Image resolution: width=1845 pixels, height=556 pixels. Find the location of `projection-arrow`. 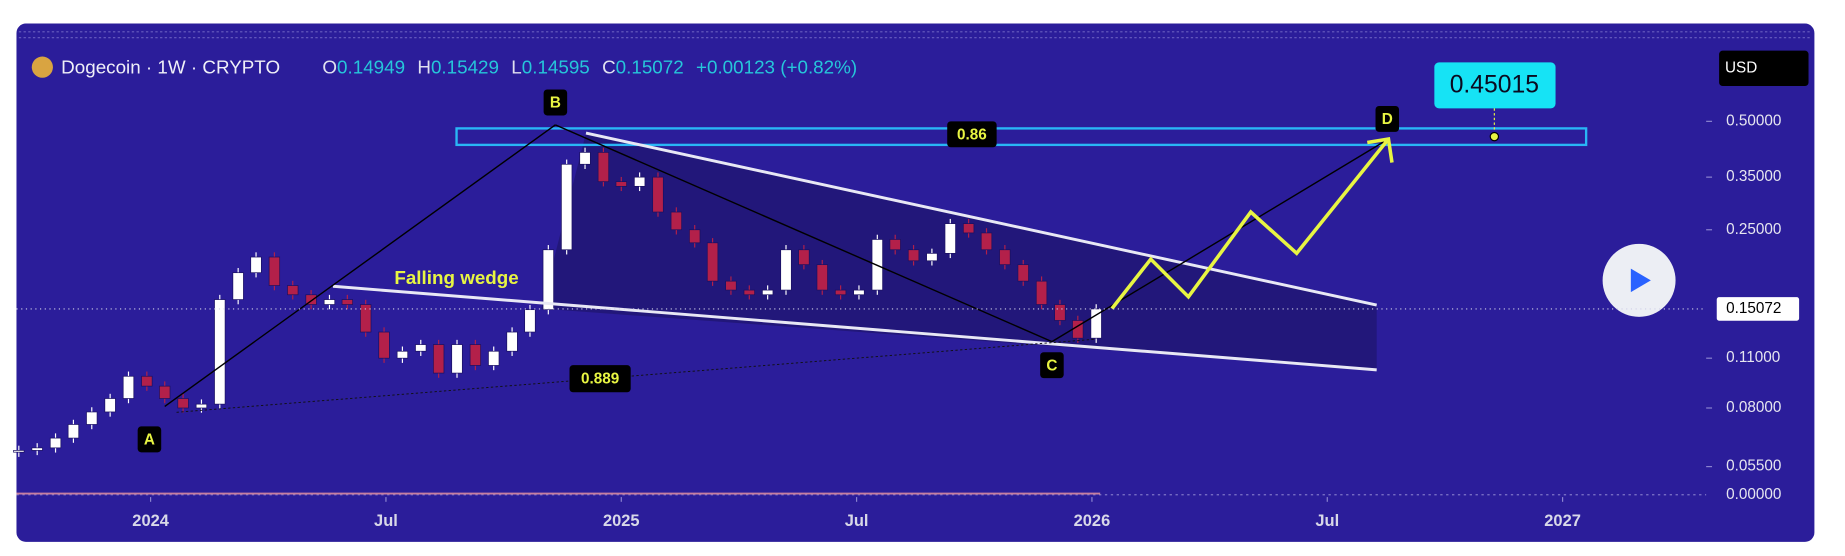

projection-arrow is located at coordinates (1380, 149).